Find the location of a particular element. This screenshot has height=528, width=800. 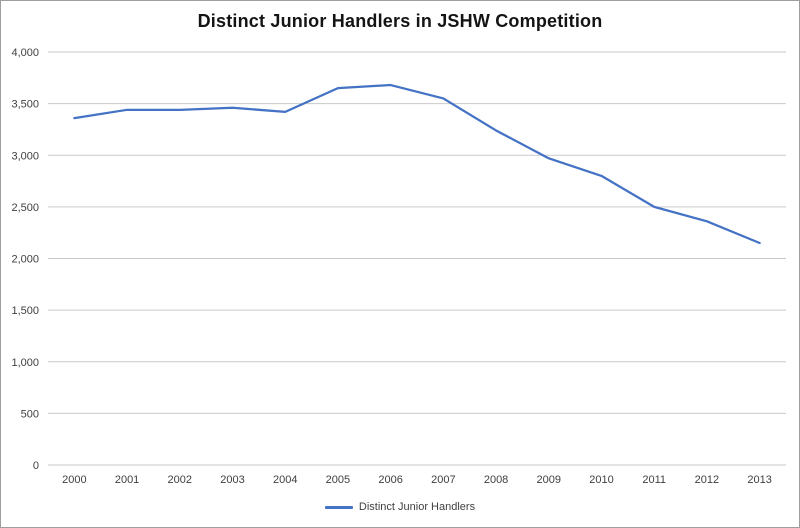

x-tick-label: 2012 is located at coordinates (707, 480).